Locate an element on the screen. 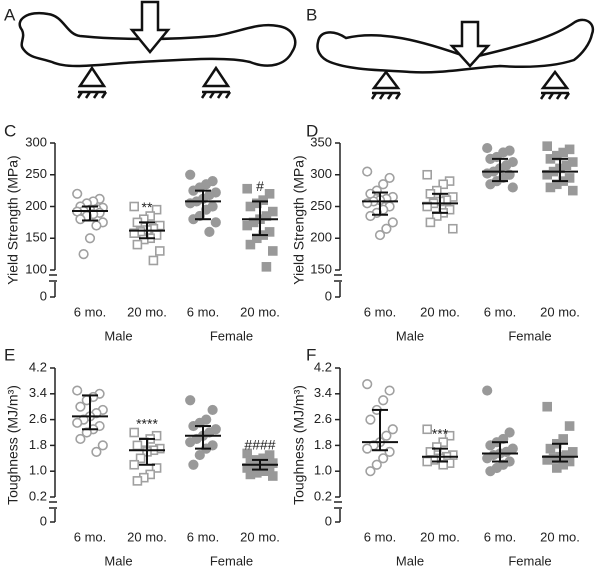 The width and height of the screenshot is (600, 575). y-tick-label: 300 is located at coordinates (36, 141).